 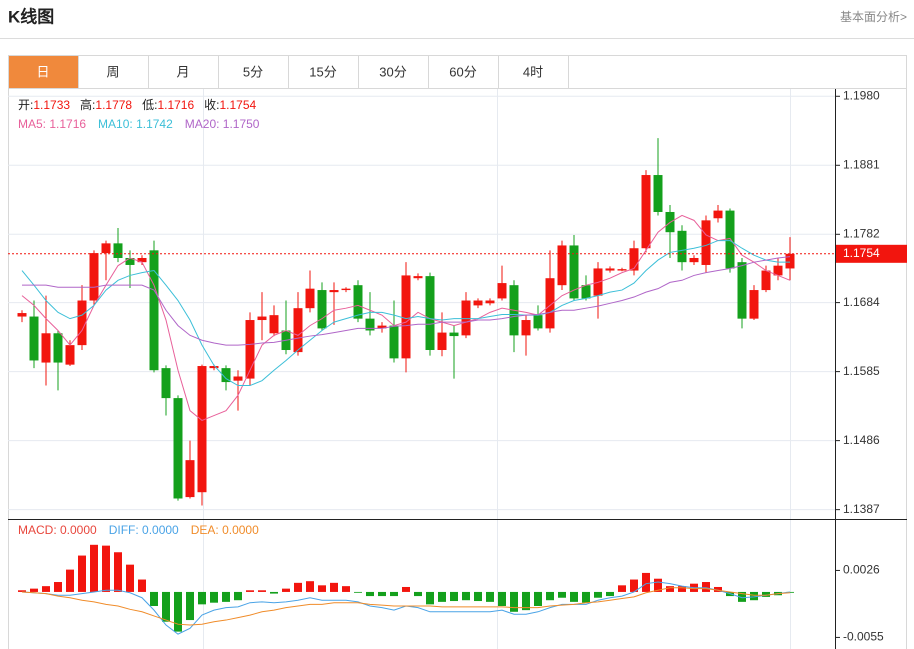 What do you see at coordinates (175, 105) in the screenshot?
I see `info-value: 1.1716` at bounding box center [175, 105].